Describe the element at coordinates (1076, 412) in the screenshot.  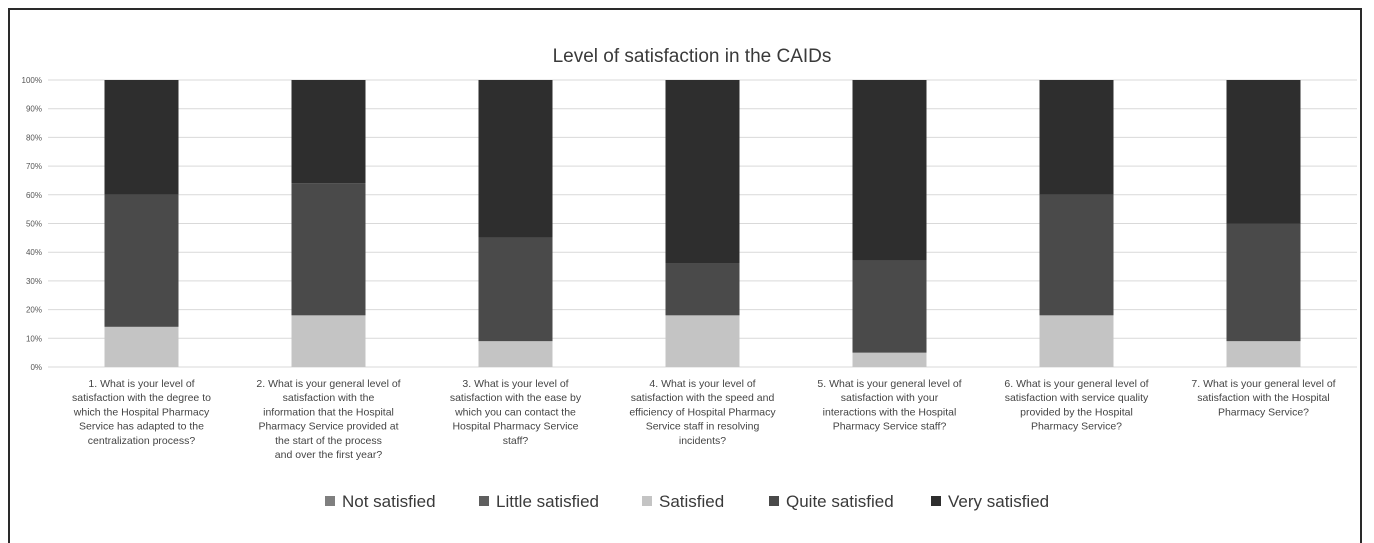
I see `category-label-line: provided by the Hospital` at that location.